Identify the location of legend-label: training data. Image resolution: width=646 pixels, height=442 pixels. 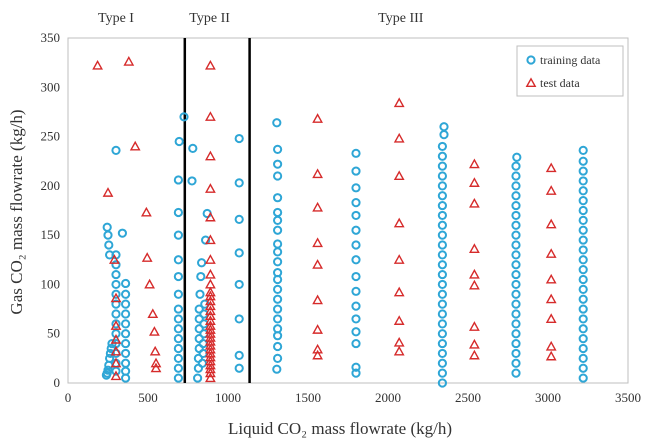
(570, 60).